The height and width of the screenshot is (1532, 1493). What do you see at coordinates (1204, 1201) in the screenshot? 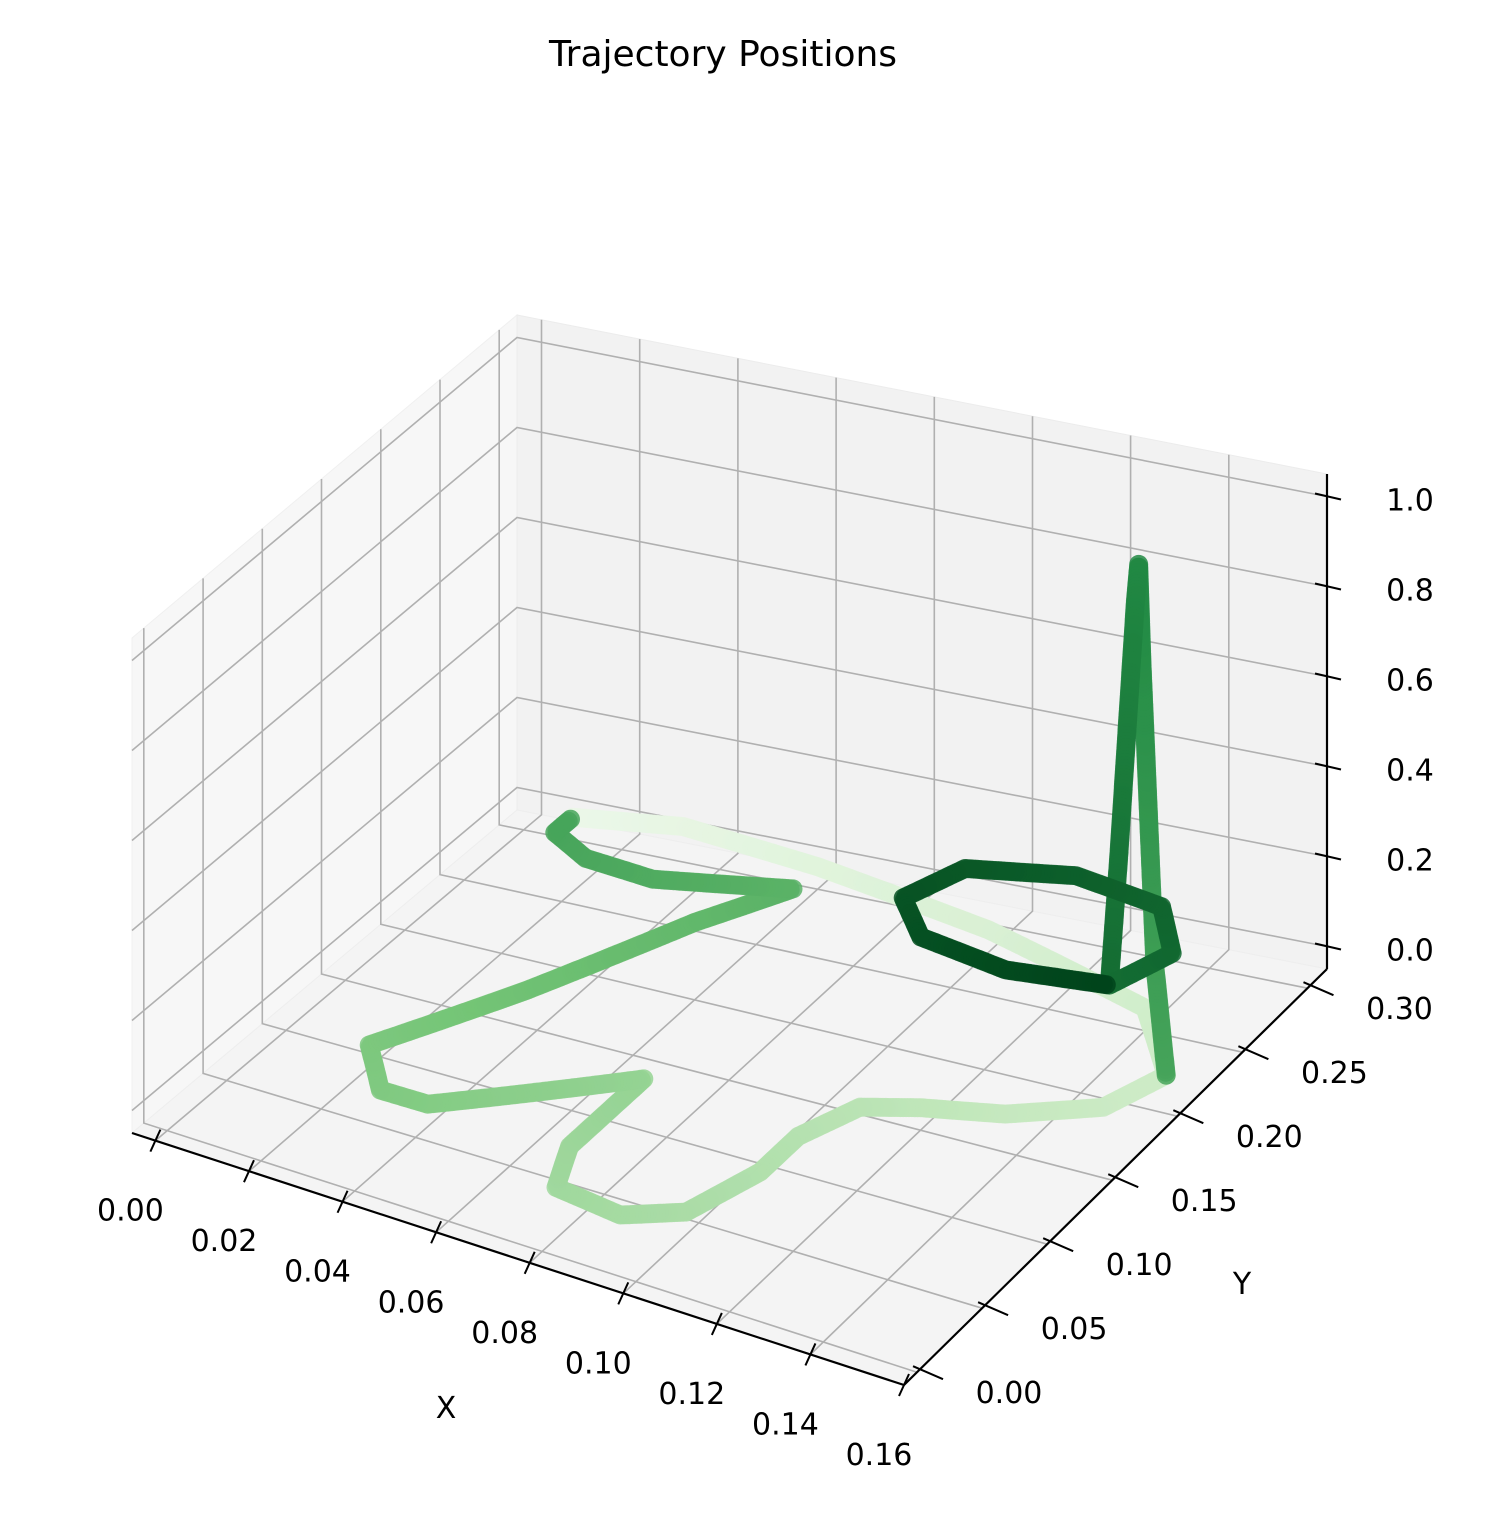
I see `y-tick-label: 0.15` at bounding box center [1204, 1201].